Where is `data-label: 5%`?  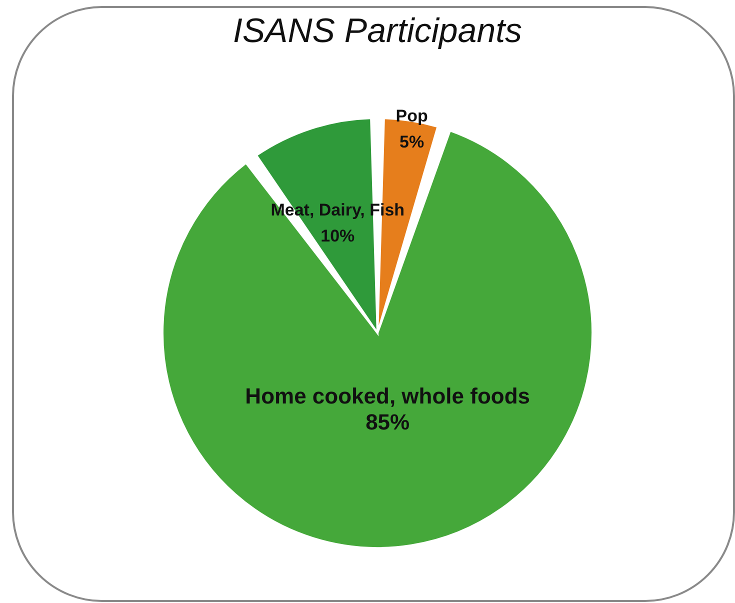 data-label: 5% is located at coordinates (412, 142).